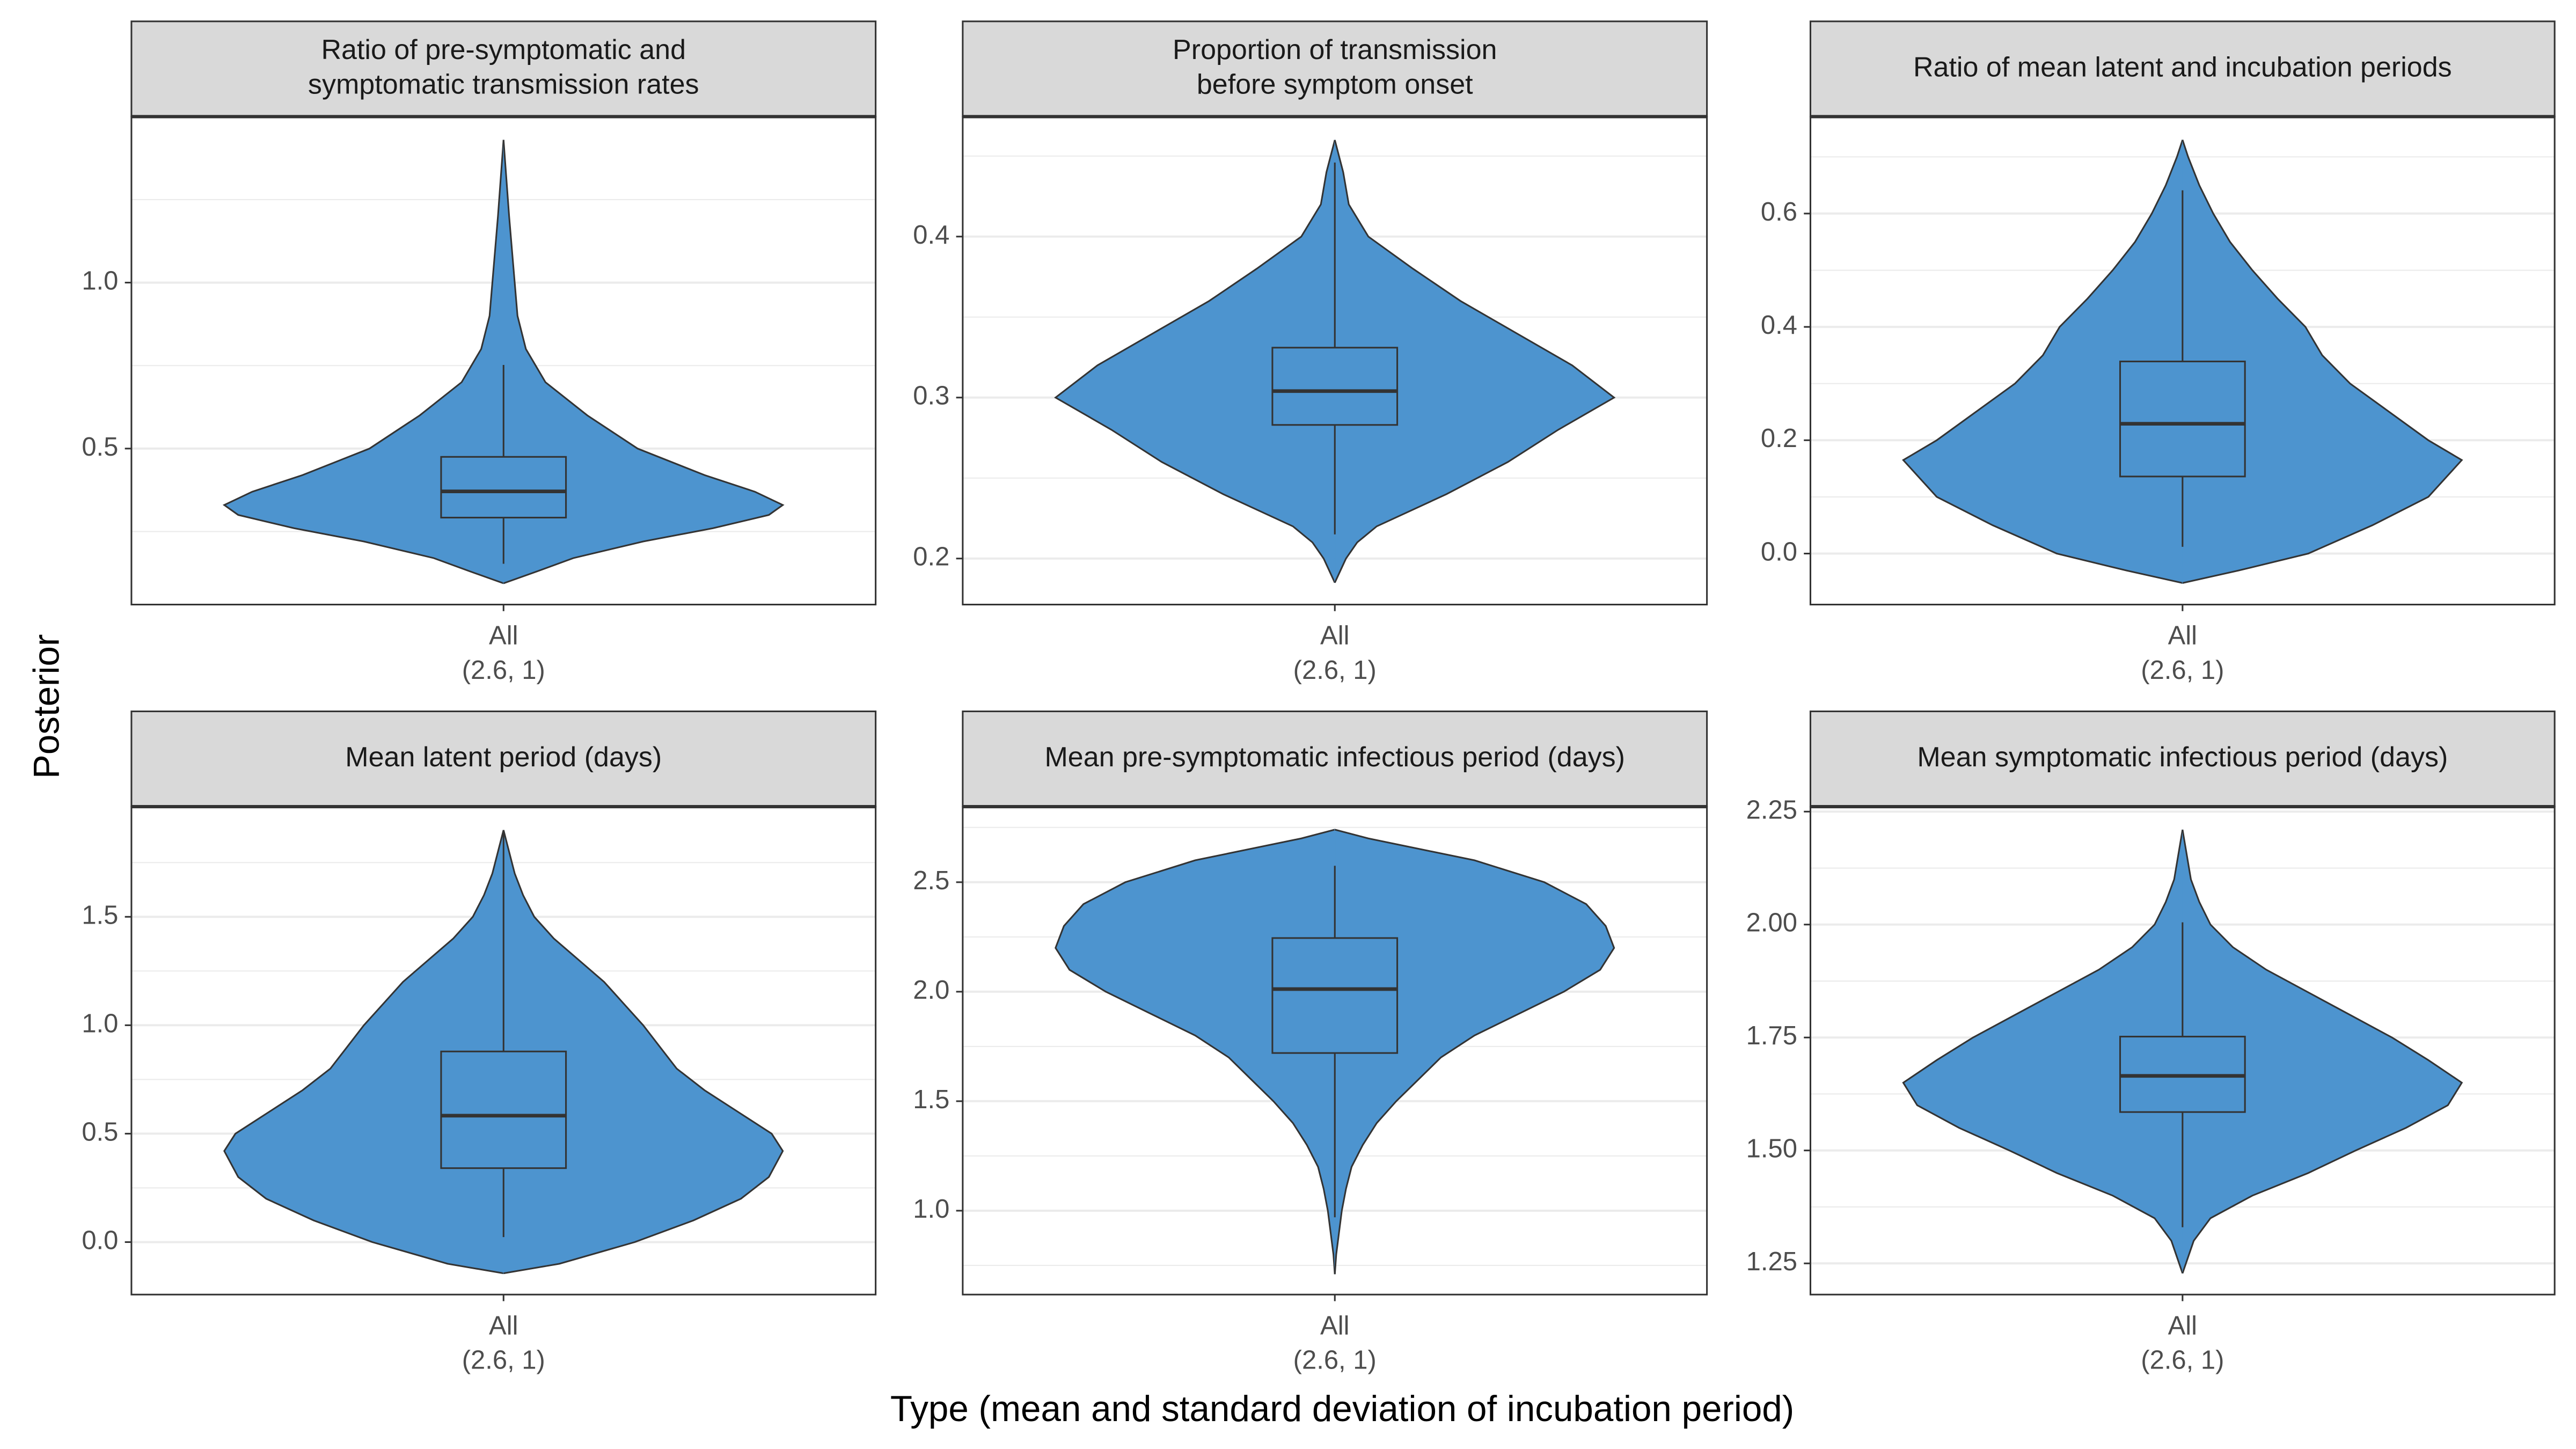 Image resolution: width=2576 pixels, height=1449 pixels. I want to click on strip-title: before symptom onset, so click(1335, 84).